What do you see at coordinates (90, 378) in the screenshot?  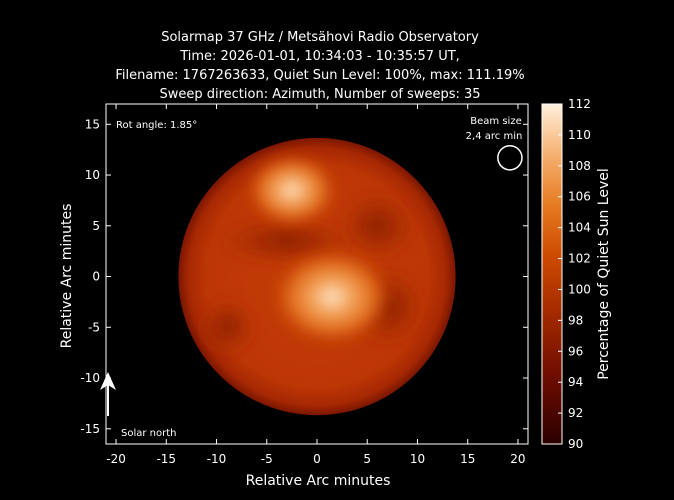 I see `y-tick-label: -10` at bounding box center [90, 378].